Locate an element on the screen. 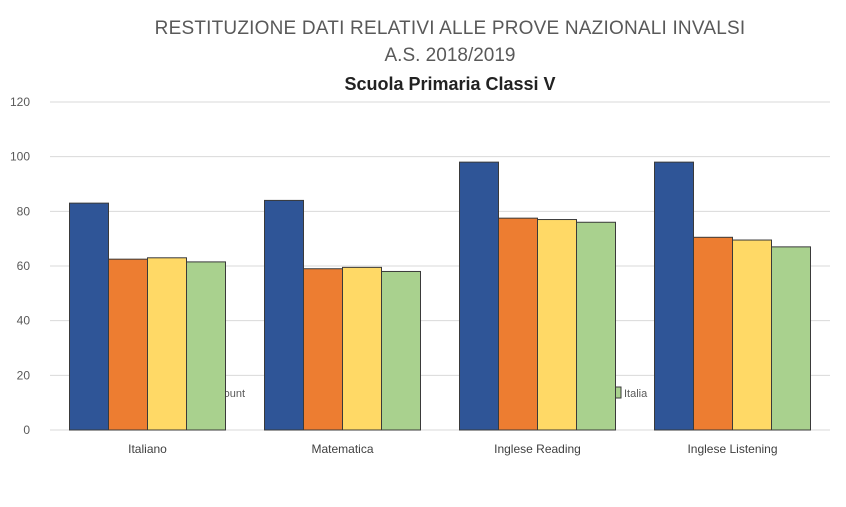  x-tick-label: Inglese Listening is located at coordinates (732, 449).